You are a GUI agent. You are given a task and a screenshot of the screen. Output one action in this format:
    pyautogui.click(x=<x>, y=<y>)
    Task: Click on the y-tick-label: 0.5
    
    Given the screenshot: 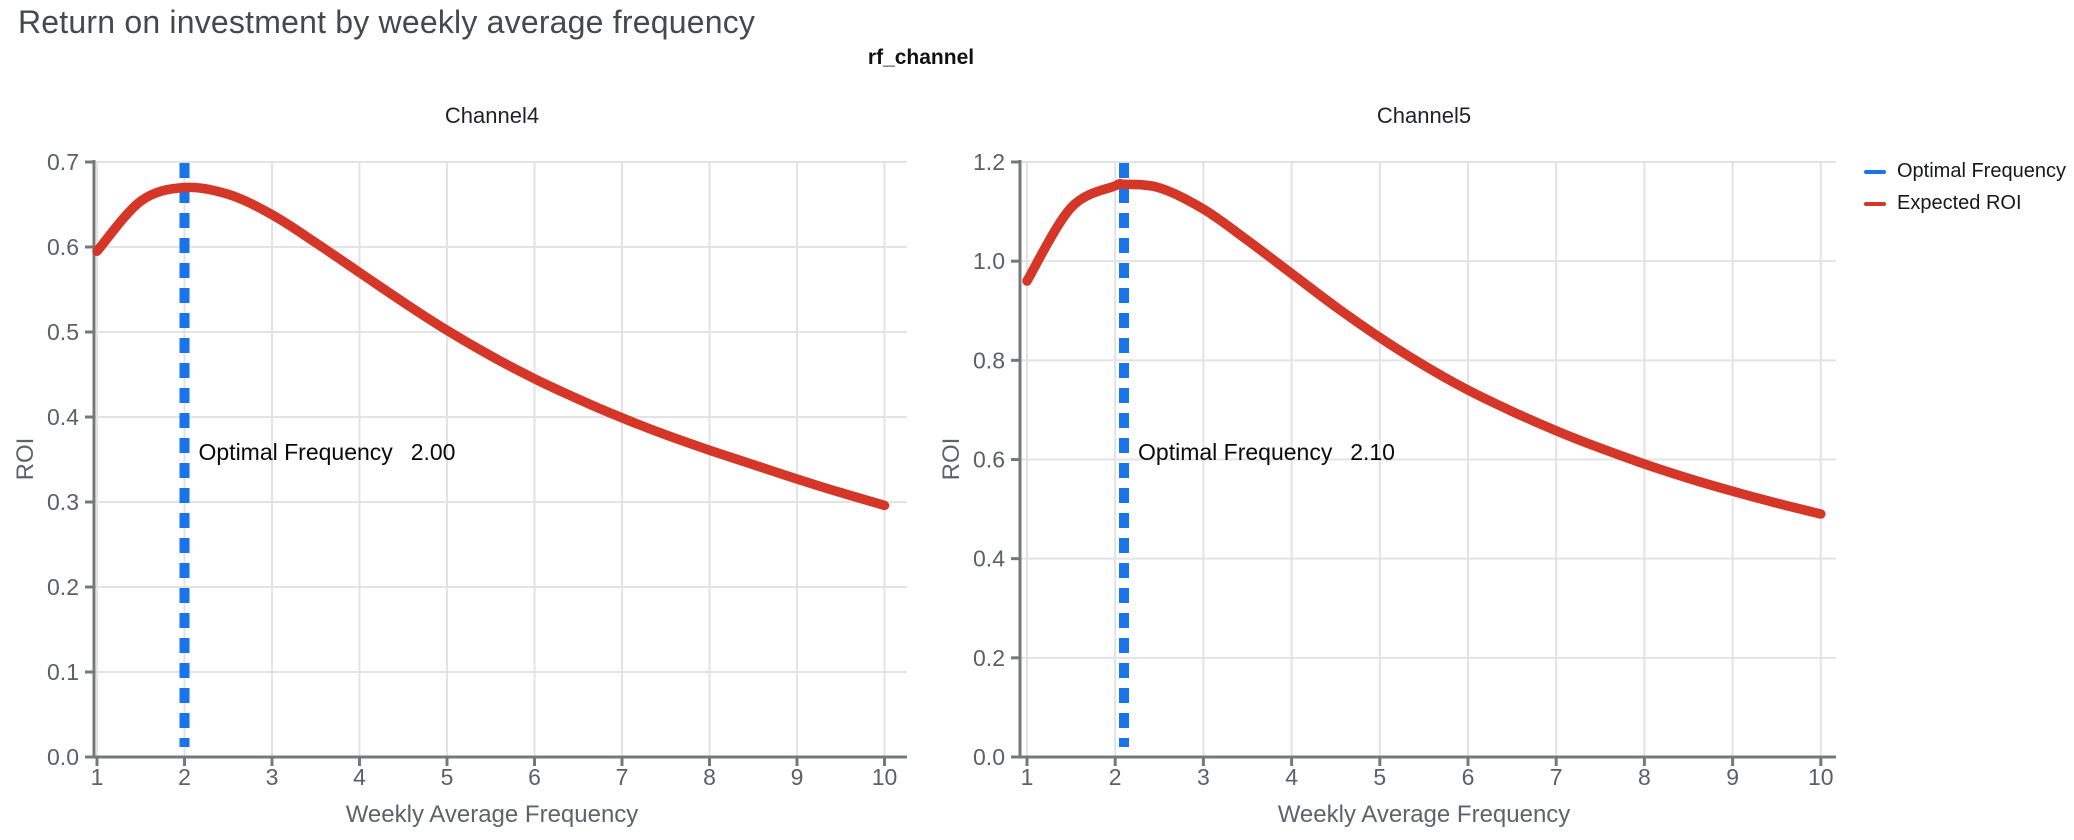 What is the action you would take?
    pyautogui.click(x=63, y=332)
    